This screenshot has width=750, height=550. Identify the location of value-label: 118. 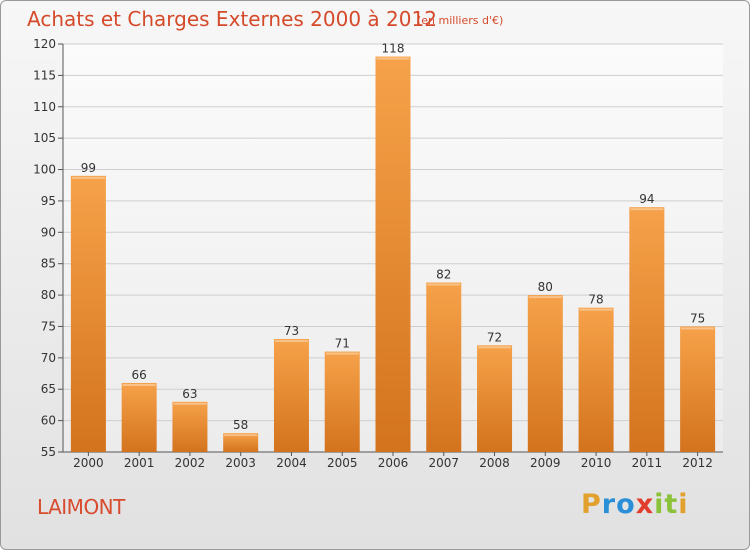
(393, 49).